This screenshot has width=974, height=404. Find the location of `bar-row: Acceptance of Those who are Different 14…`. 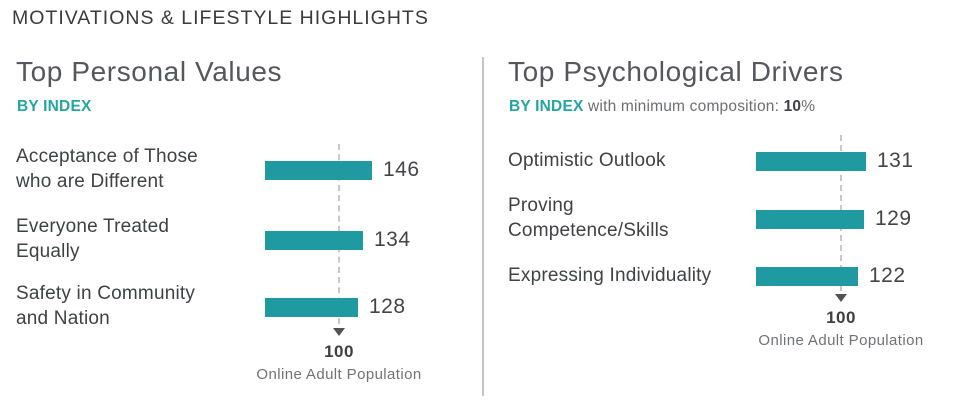

bar-row: Acceptance of Those who are Different 14… is located at coordinates (245, 170).